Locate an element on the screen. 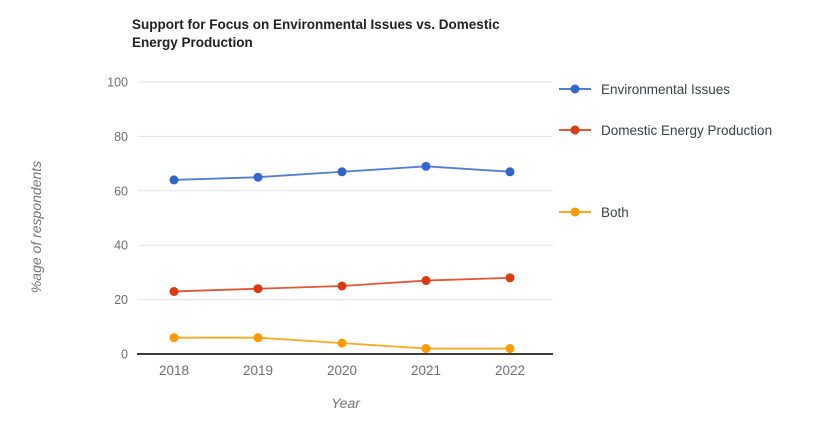 The image size is (818, 422). y-tick-label: 60 is located at coordinates (121, 191).